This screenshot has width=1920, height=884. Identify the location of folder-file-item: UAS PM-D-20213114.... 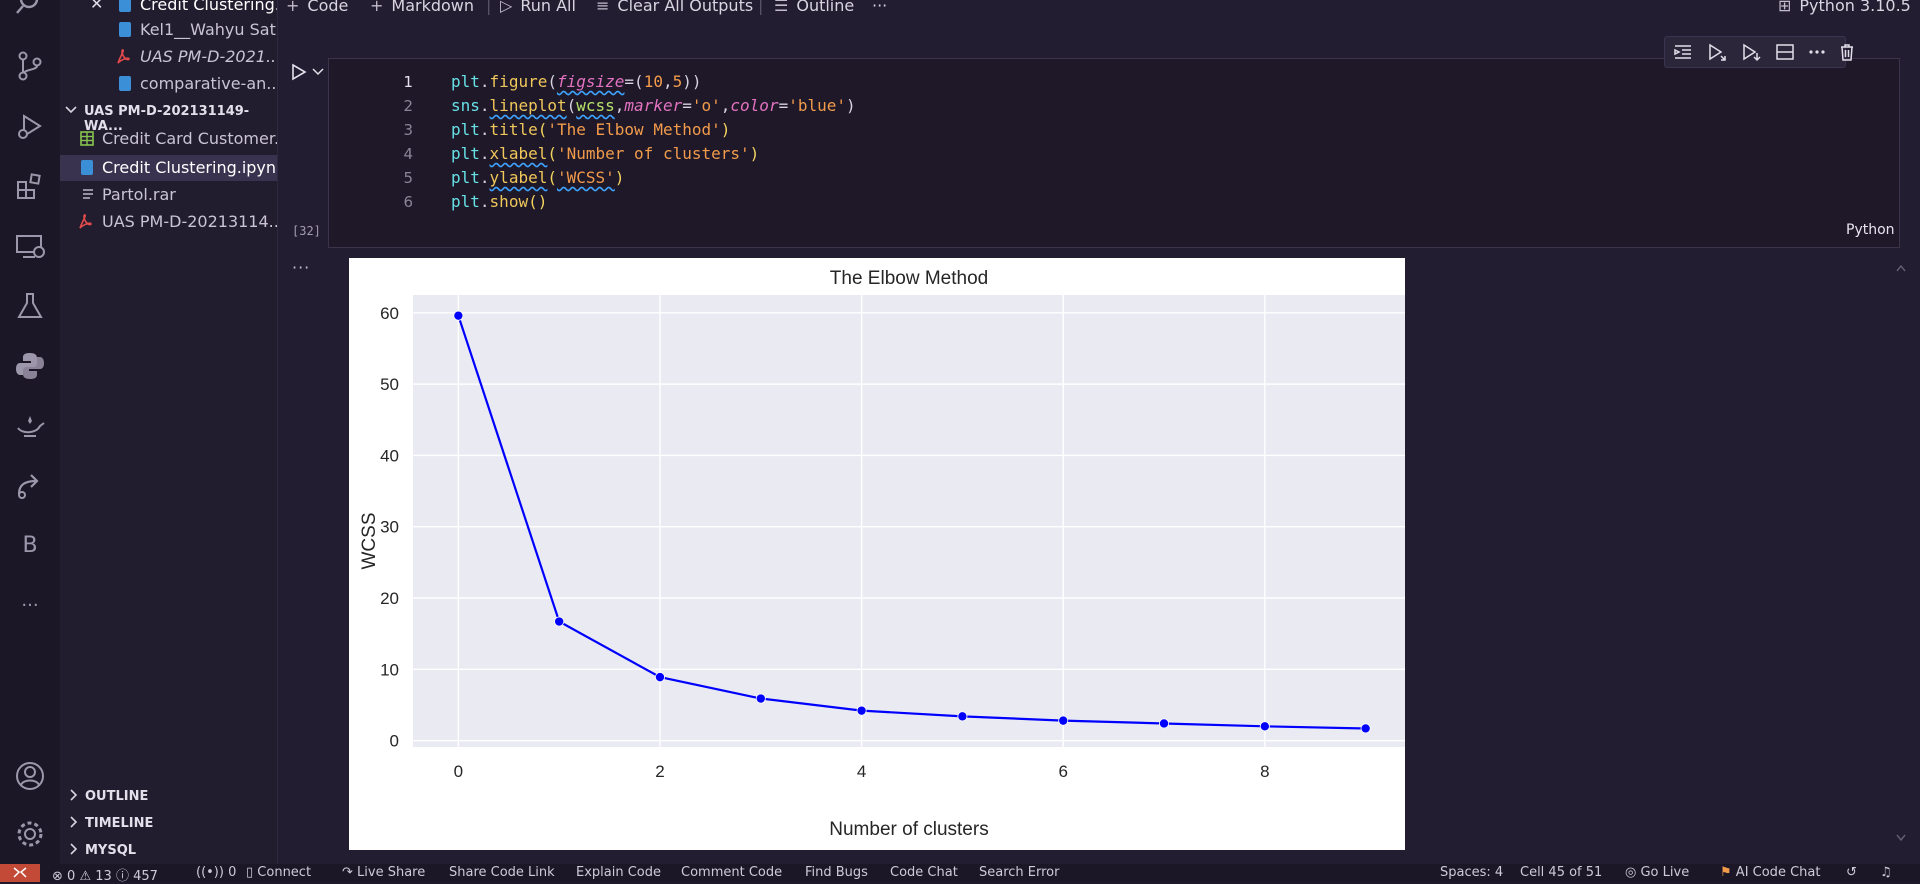
(168, 222).